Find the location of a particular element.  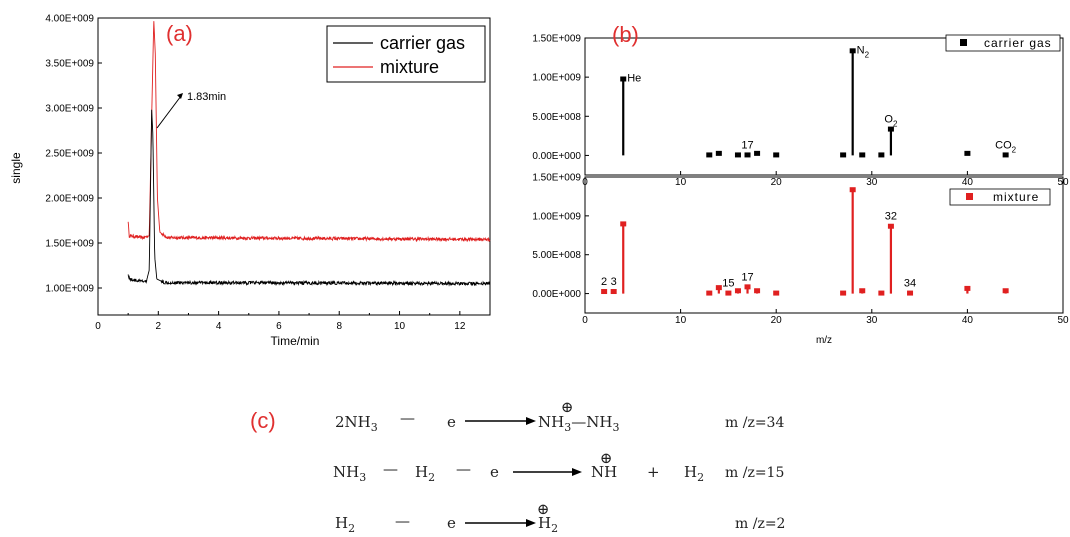

y-tick-label-a: 2.00E+009 is located at coordinates (69, 199).